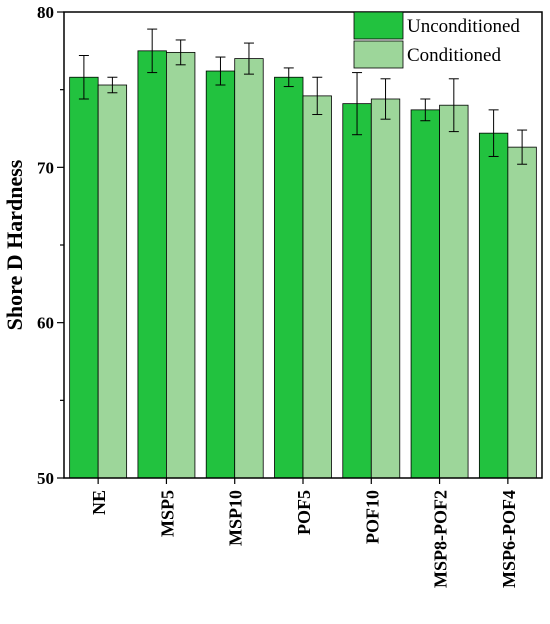 Image resolution: width=550 pixels, height=624 pixels. I want to click on bar-unconditioned-msp8-pof2, so click(425, 294).